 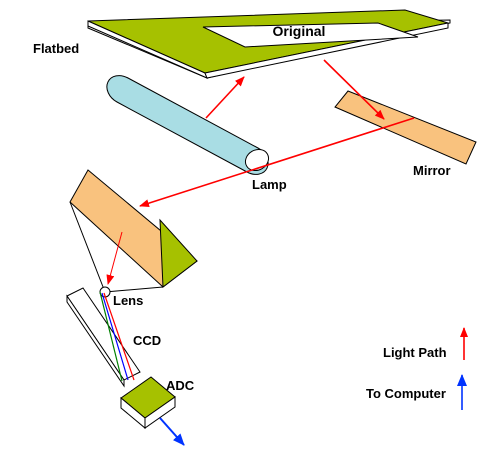 What do you see at coordinates (128, 300) in the screenshot?
I see `lens-label: Lens` at bounding box center [128, 300].